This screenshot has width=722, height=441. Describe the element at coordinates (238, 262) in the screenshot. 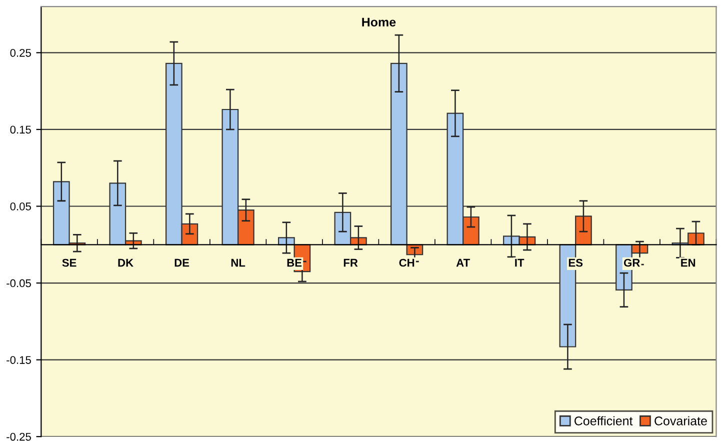

I see `x-tick-label: NL` at that location.